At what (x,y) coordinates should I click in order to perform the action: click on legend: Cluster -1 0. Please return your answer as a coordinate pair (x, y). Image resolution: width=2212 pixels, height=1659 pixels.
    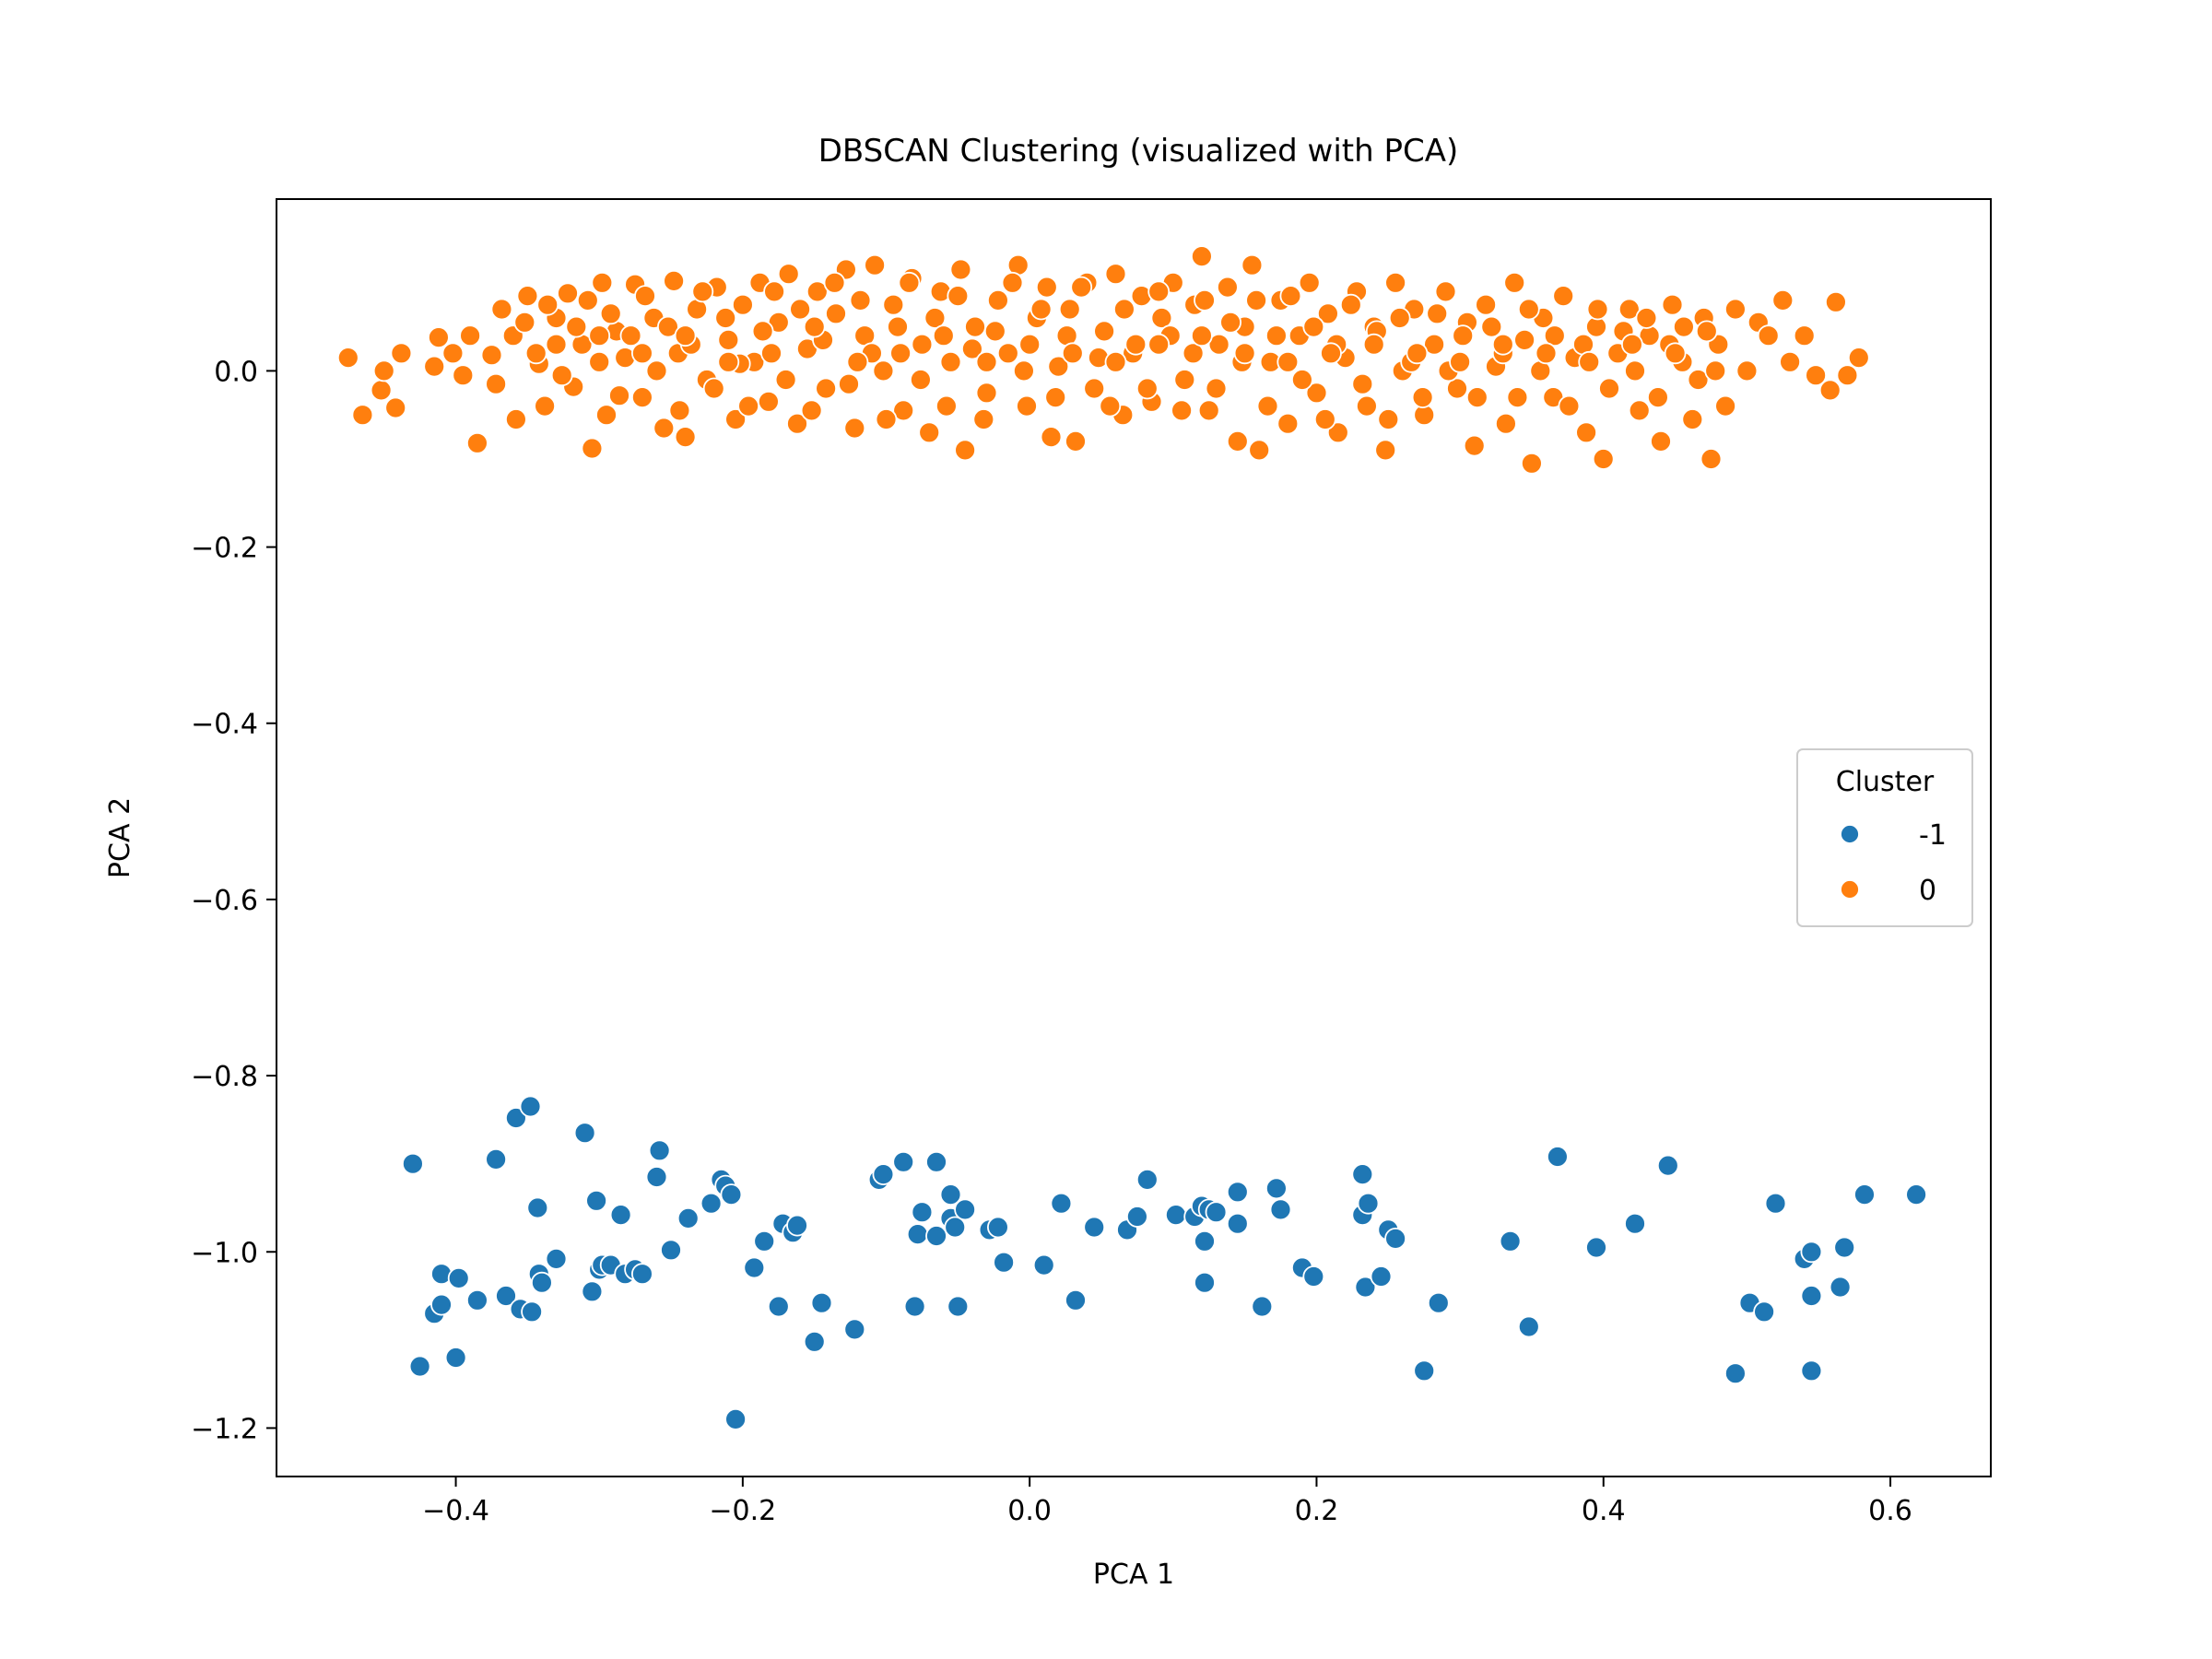
    Looking at the image, I should click on (1884, 837).